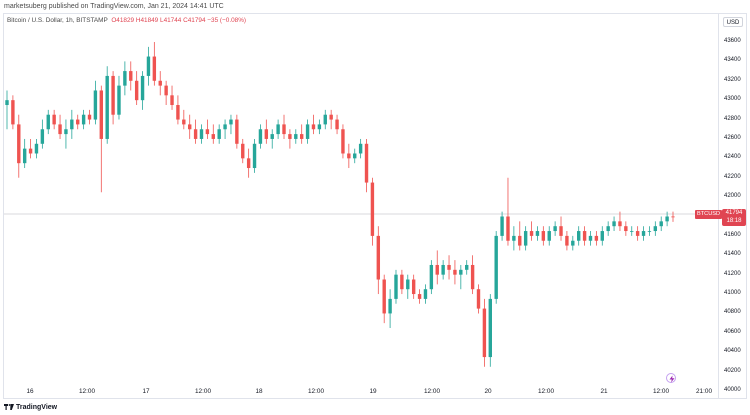 Image resolution: width=750 pixels, height=415 pixels. I want to click on time-tick-label: 21, so click(604, 391).